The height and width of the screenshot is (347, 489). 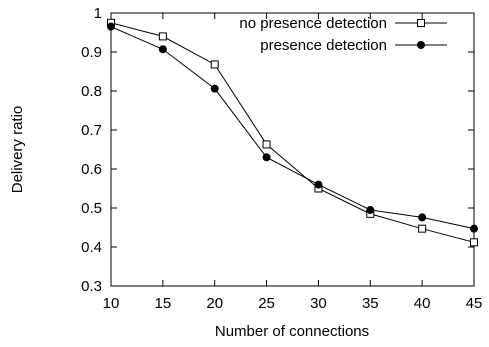 What do you see at coordinates (422, 303) in the screenshot?
I see `x-tick-label: 40` at bounding box center [422, 303].